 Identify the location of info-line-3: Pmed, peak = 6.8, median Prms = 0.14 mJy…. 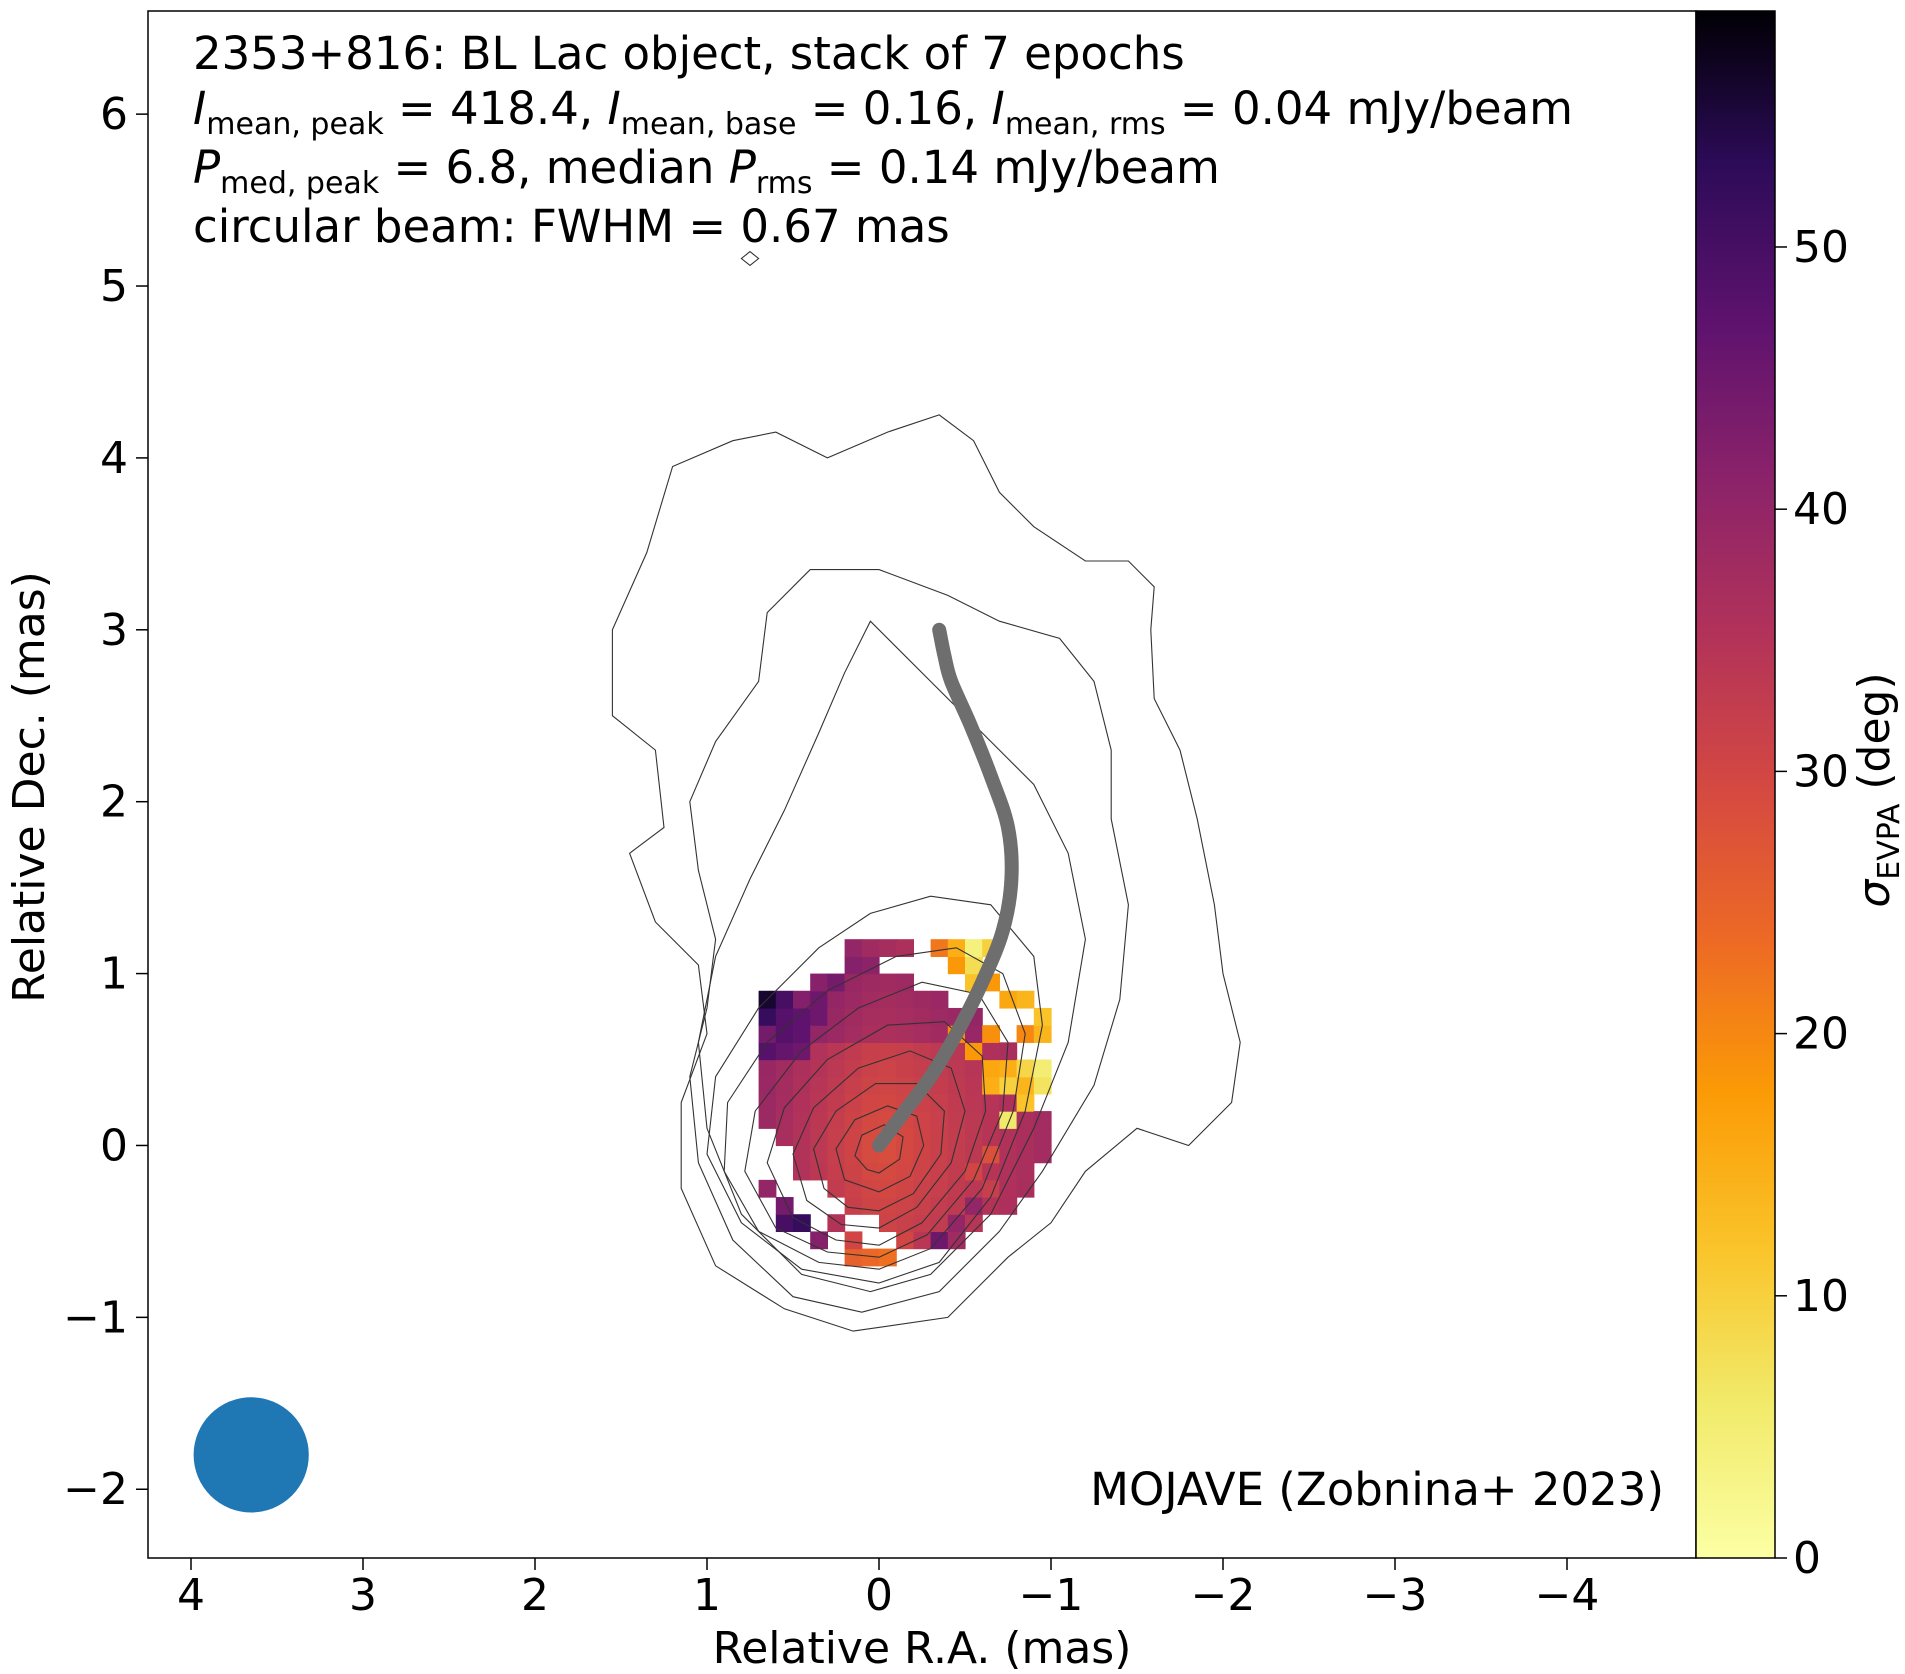
(706, 171).